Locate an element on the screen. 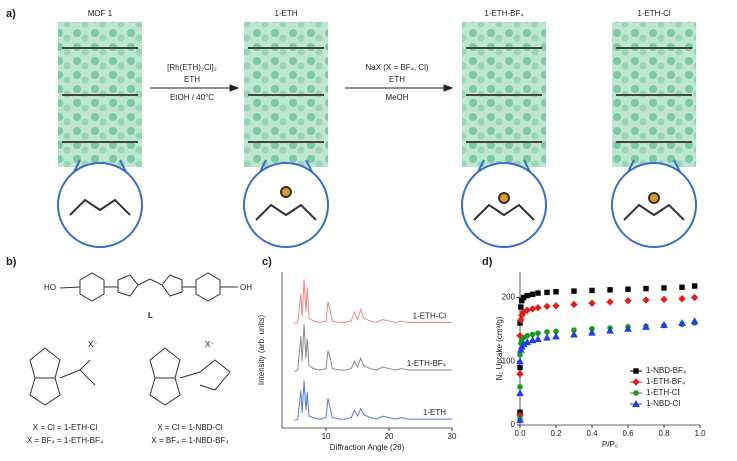  stage-label: 1-ETH-BF₄ is located at coordinates (503, 13).